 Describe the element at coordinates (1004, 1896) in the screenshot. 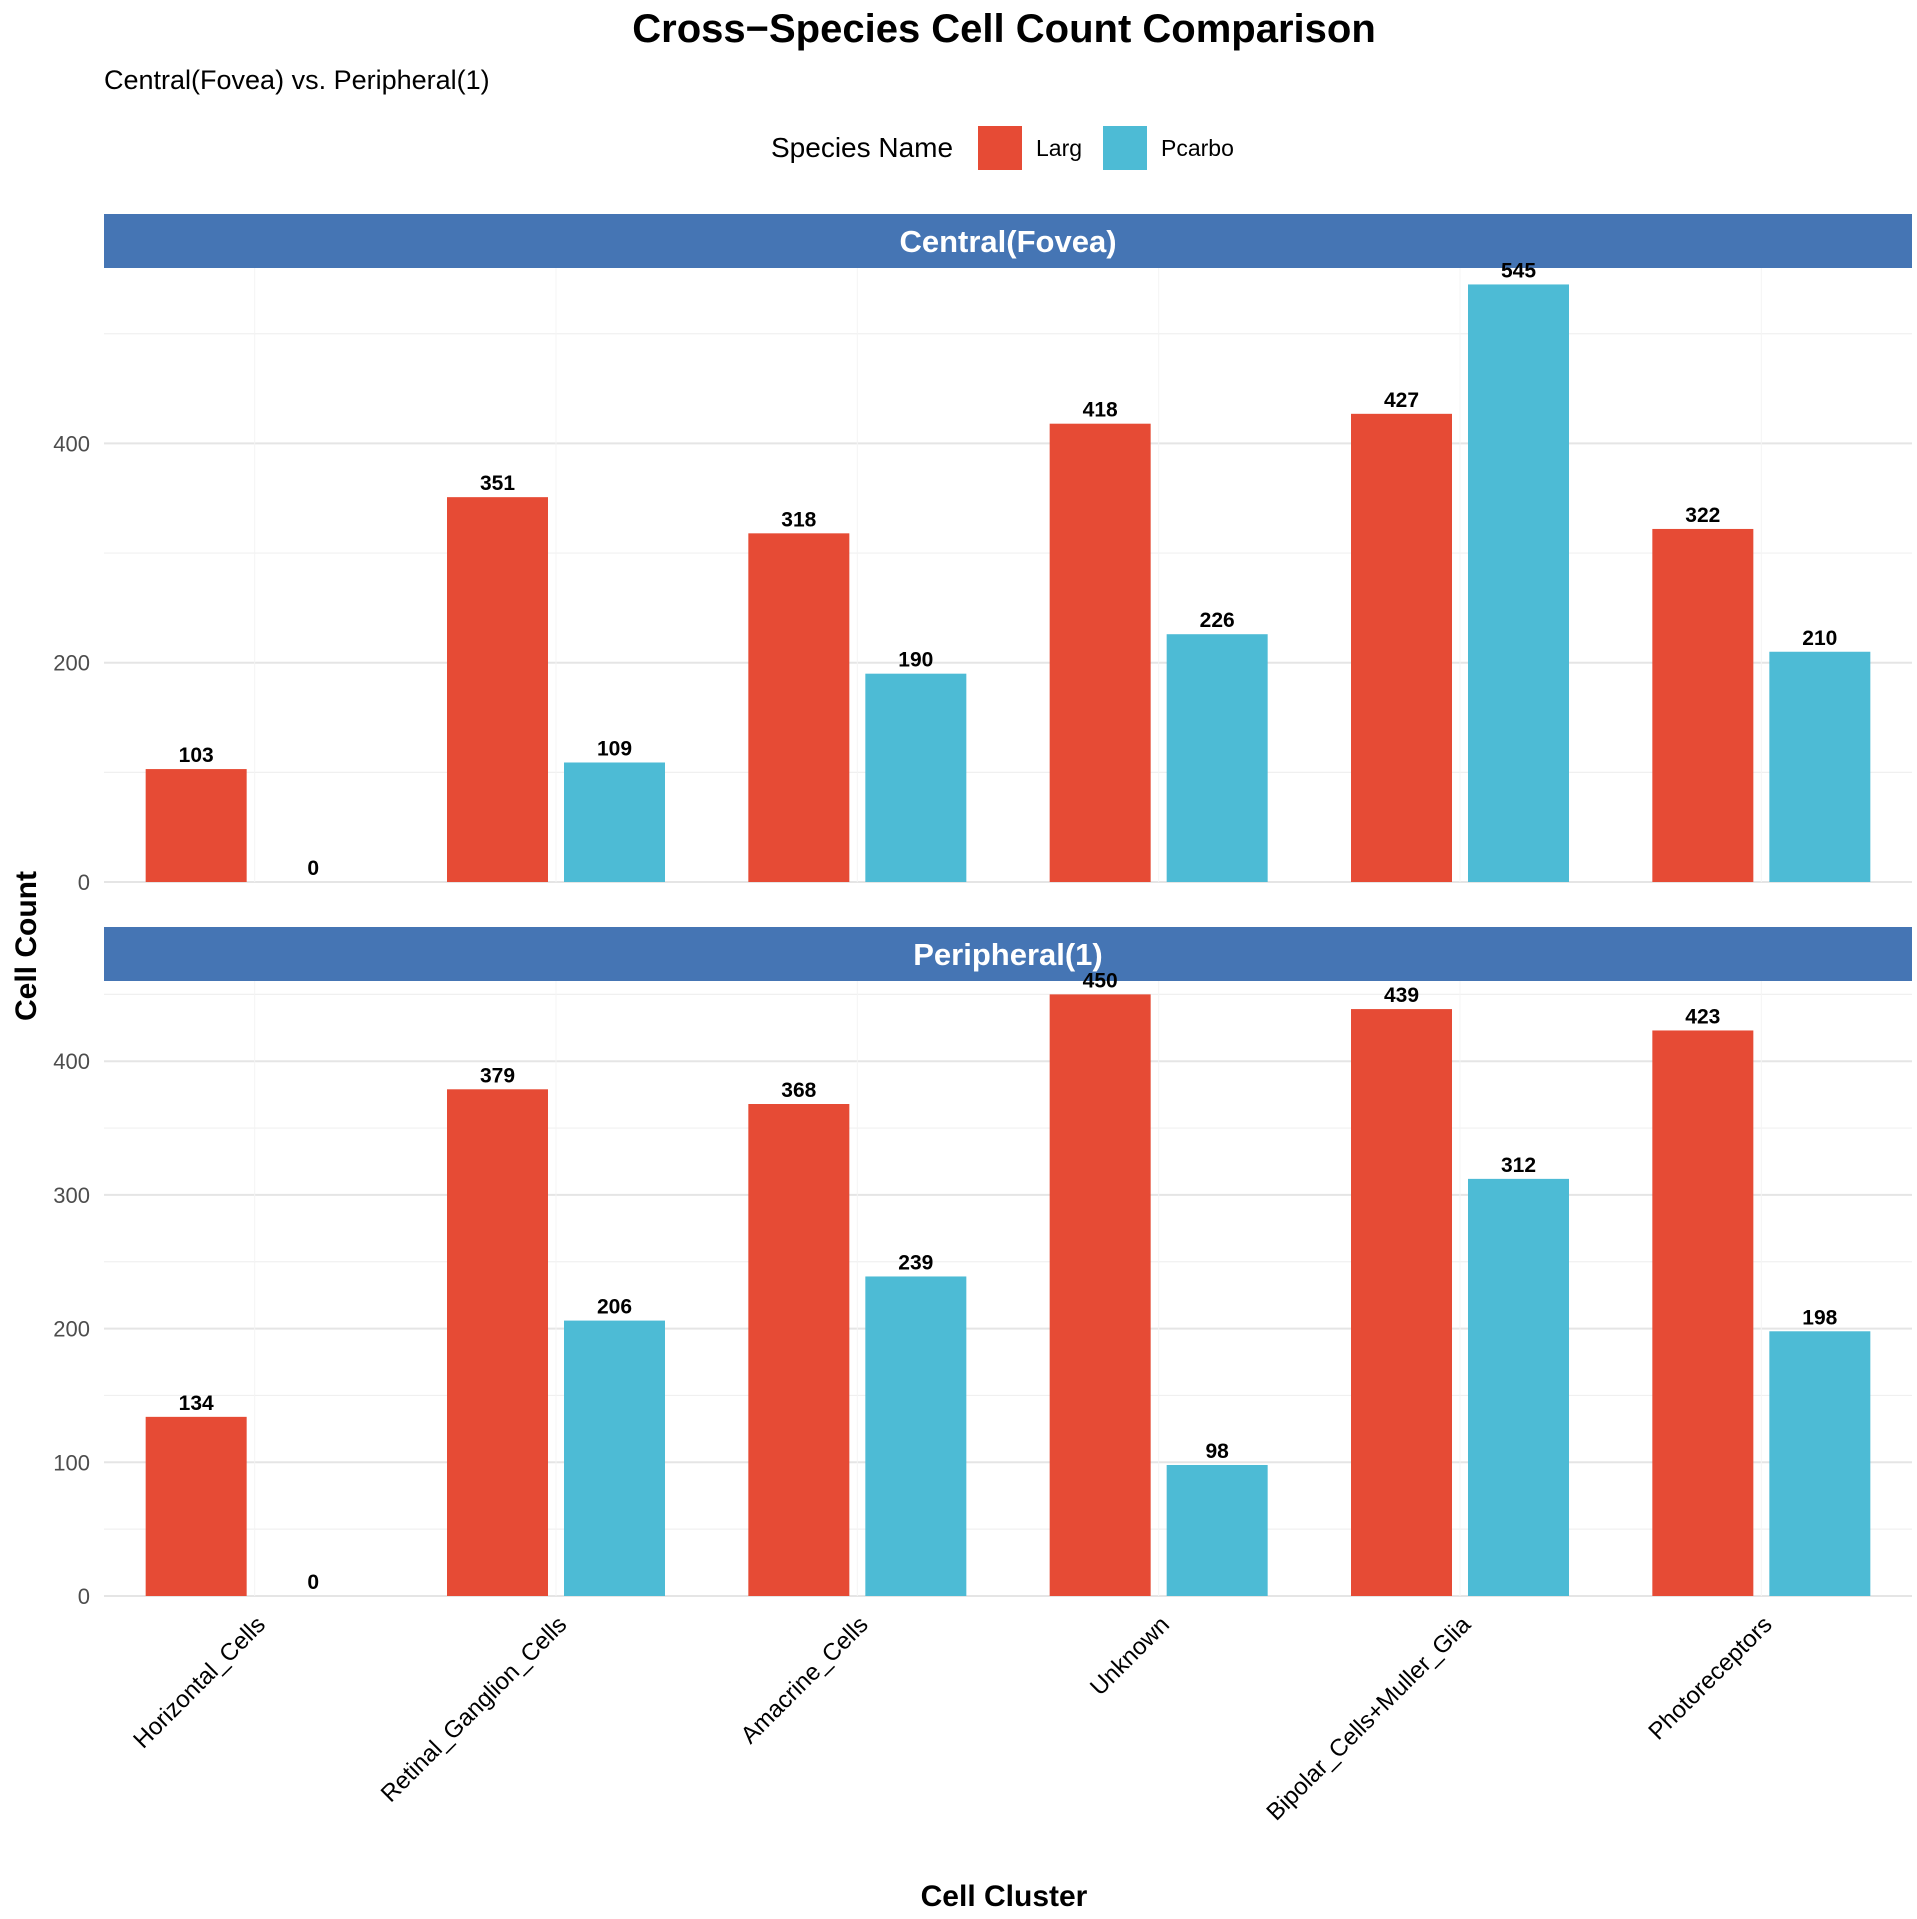

I see `x-axis-title: Cell Cluster` at that location.